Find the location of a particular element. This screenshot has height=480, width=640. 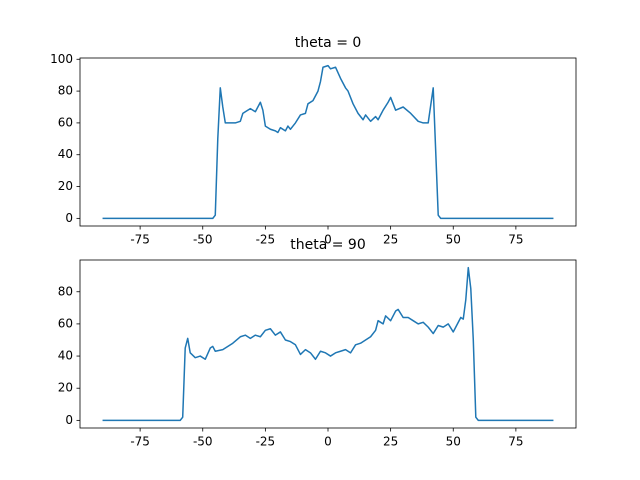

y-tick-label: 100 is located at coordinates (61, 59).